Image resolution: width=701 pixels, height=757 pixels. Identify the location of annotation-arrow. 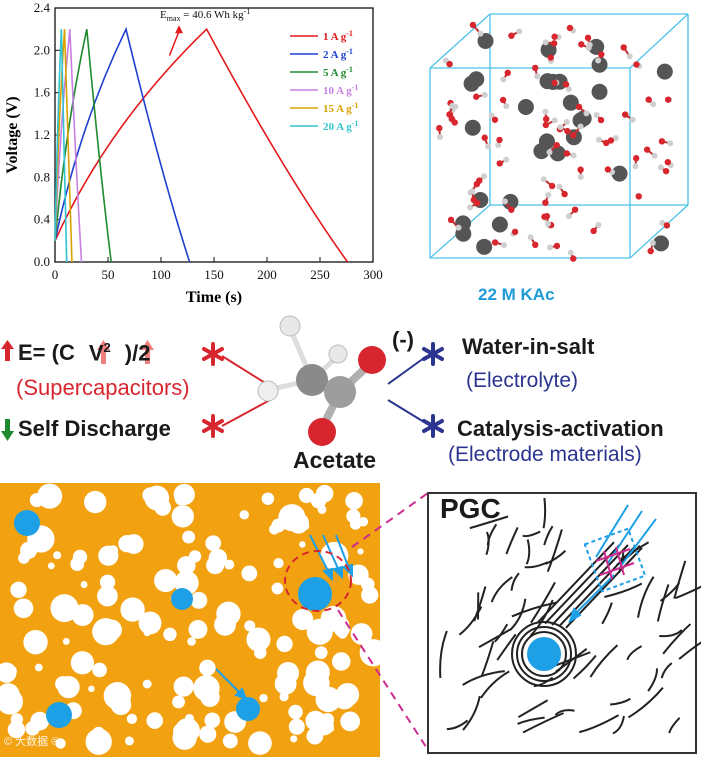
(174, 43).